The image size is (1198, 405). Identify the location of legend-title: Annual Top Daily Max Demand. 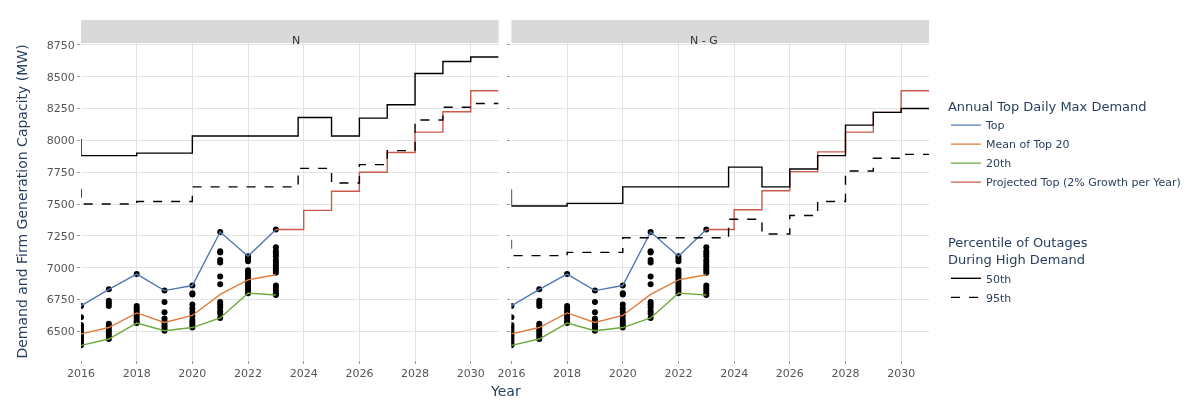
(1047, 106).